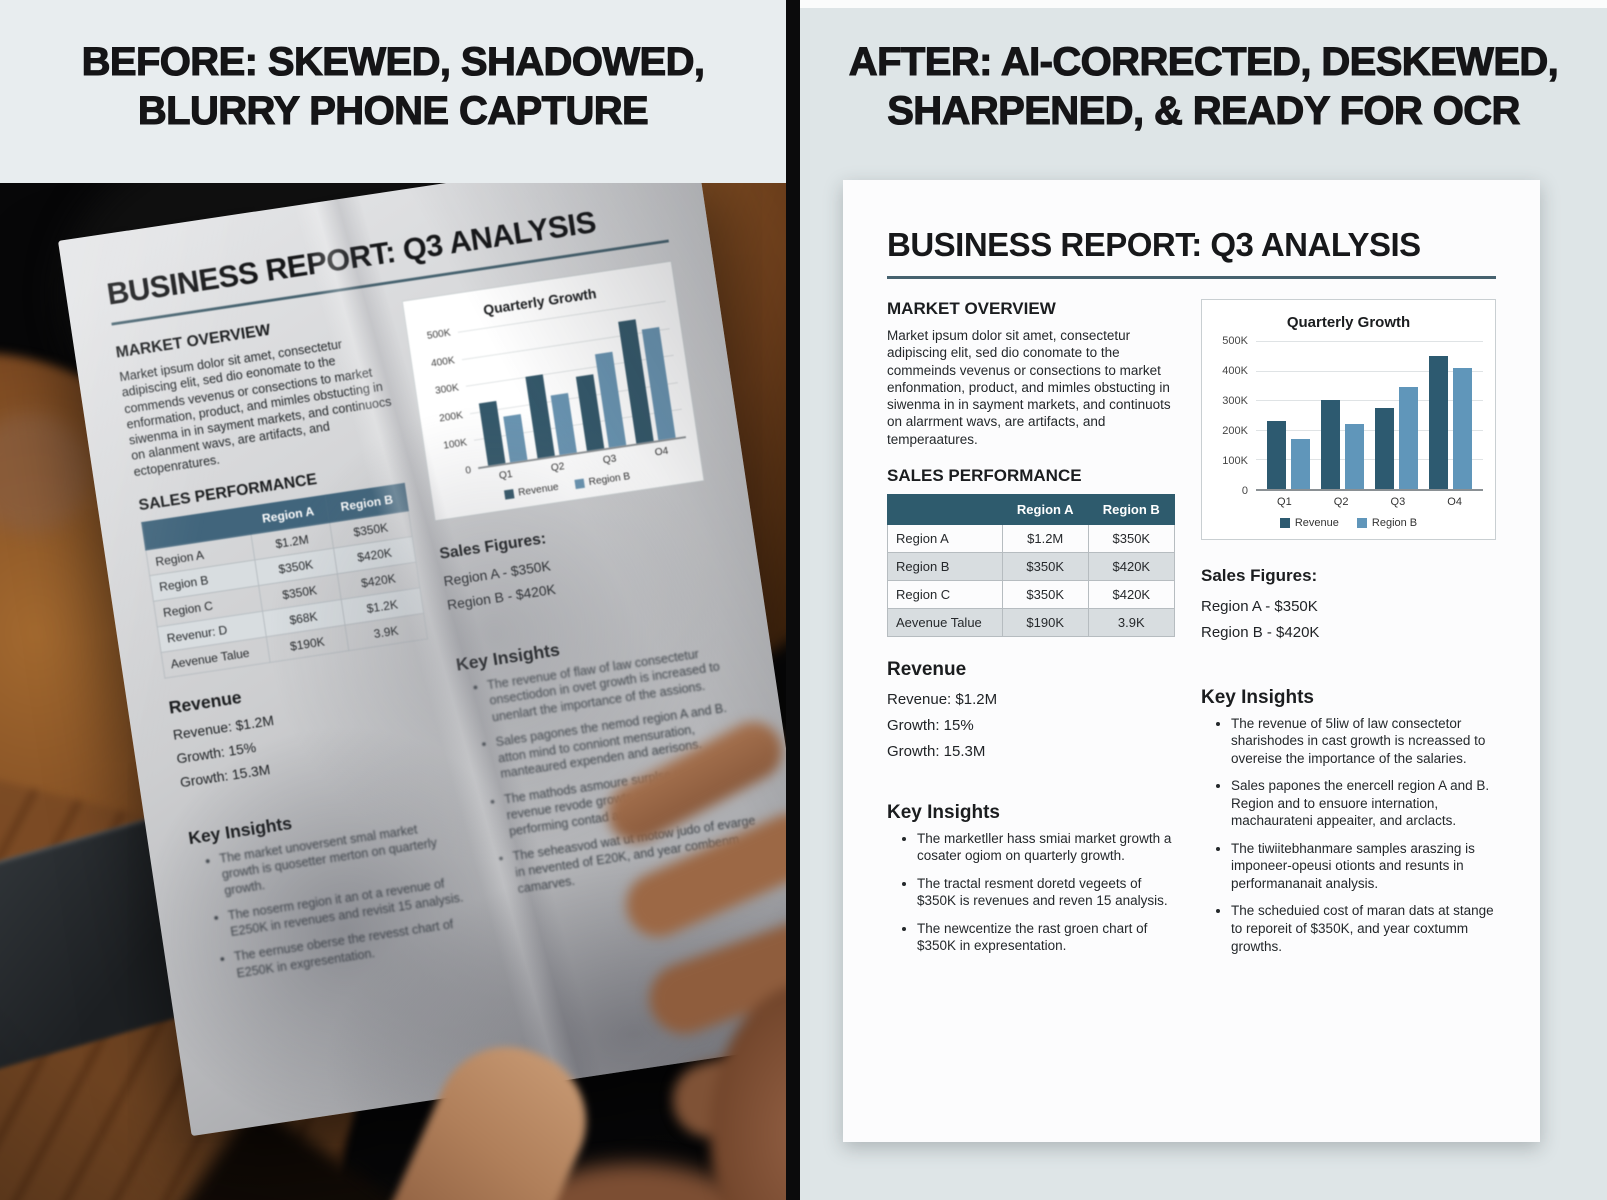 This screenshot has width=1607, height=1200. I want to click on doc-title: BUSINESS REPORT: Q3 ANALYSIS, so click(1154, 244).